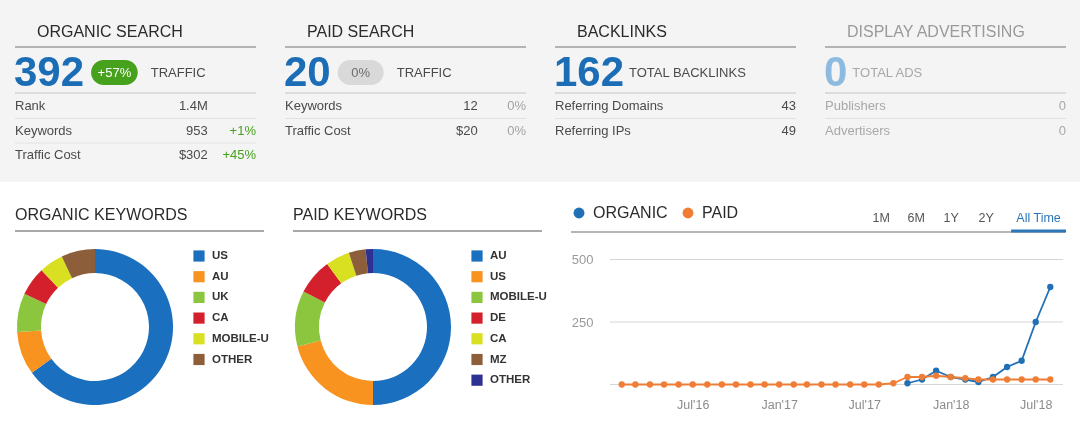  Describe the element at coordinates (788, 105) in the screenshot. I see `text: 43` at that location.